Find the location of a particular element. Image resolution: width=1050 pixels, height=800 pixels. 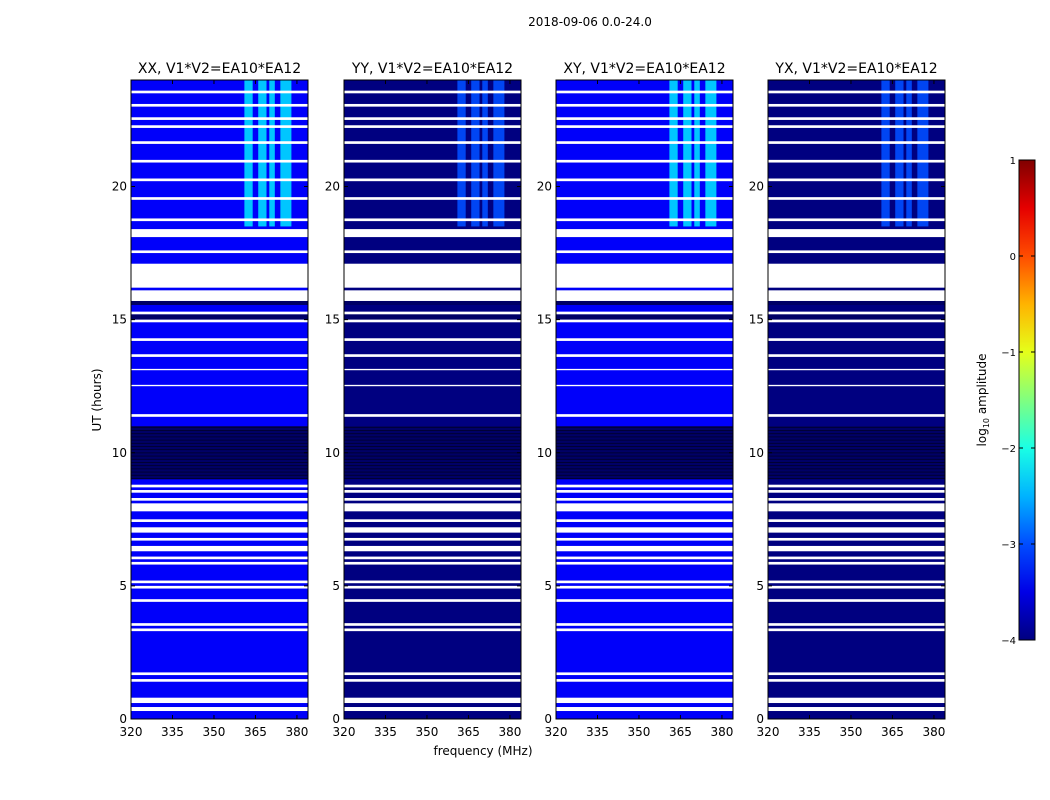

panel-background is located at coordinates (644, 399).